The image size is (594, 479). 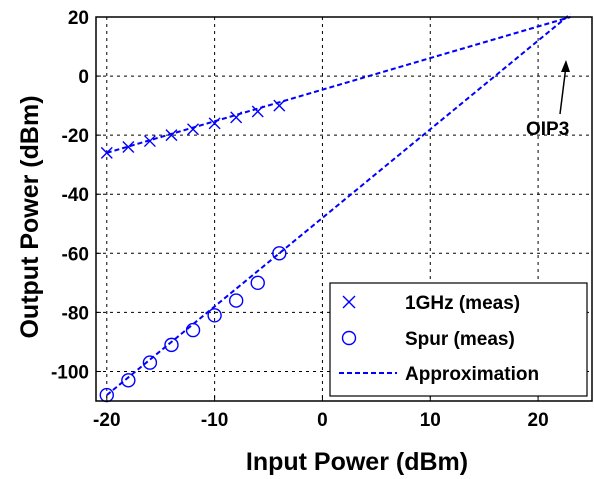 I want to click on legend-item-1ghz: 1GHz (meas), so click(x=431, y=303).